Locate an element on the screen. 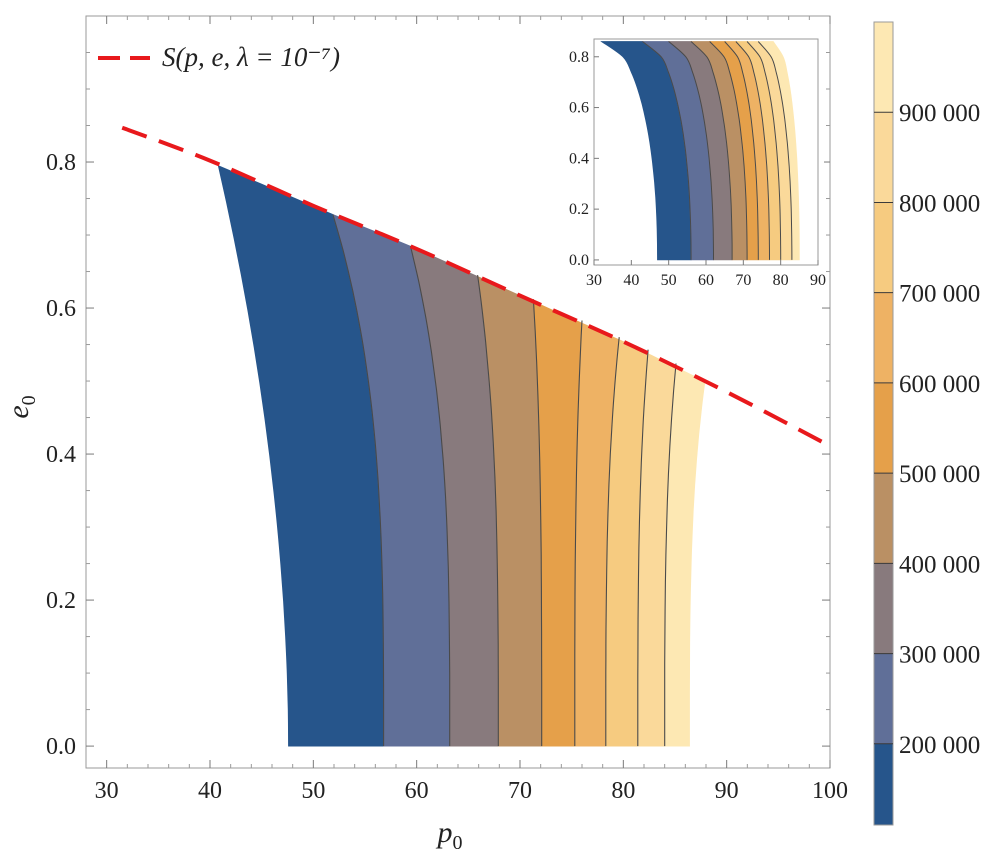  inset-contour-bands is located at coordinates (700, 151).